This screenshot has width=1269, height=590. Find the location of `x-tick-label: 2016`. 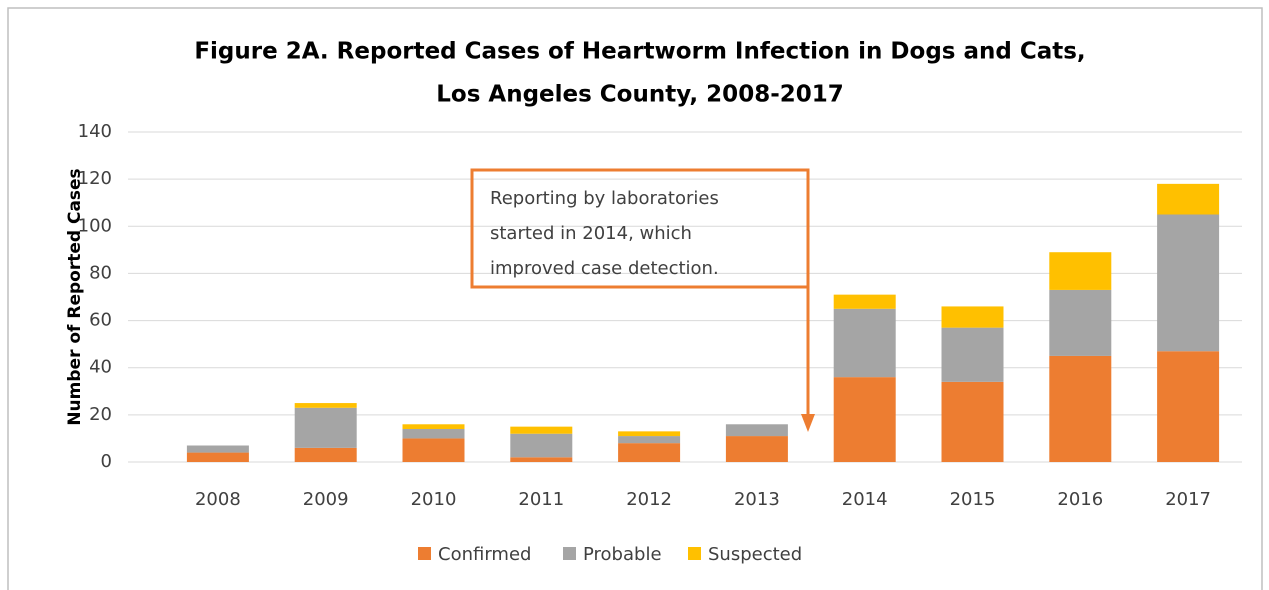

x-tick-label: 2016 is located at coordinates (1080, 499).